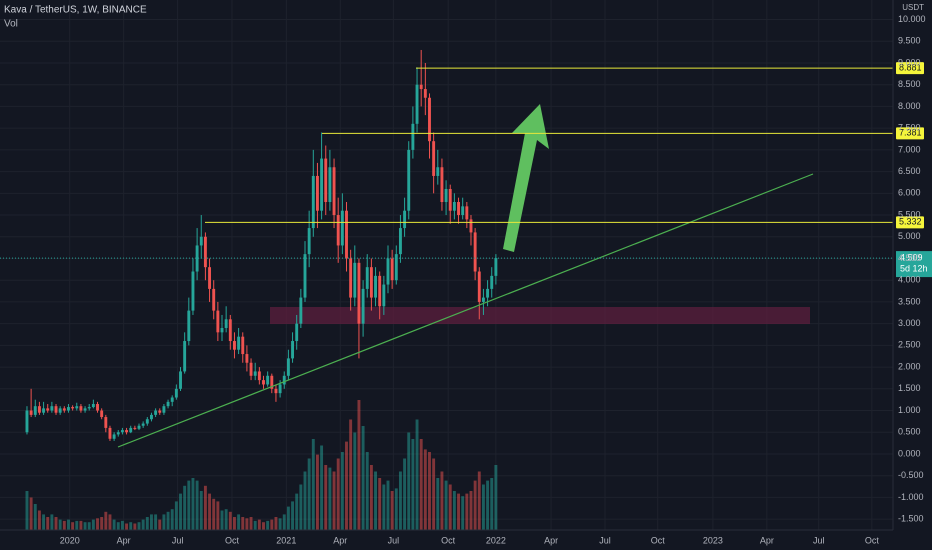 The image size is (932, 550). Describe the element at coordinates (909, 128) in the screenshot. I see `y-tick-label: 7.500` at that location.